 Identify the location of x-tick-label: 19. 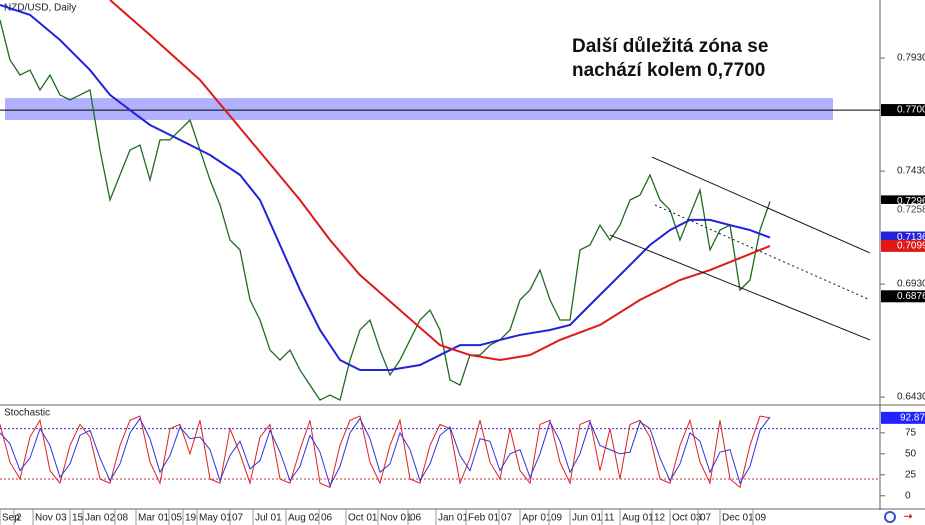
(191, 518).